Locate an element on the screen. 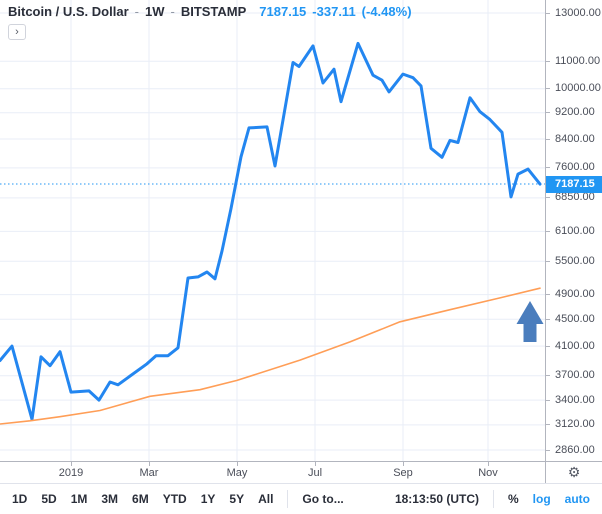  range-button-6m: 6M is located at coordinates (140, 499).